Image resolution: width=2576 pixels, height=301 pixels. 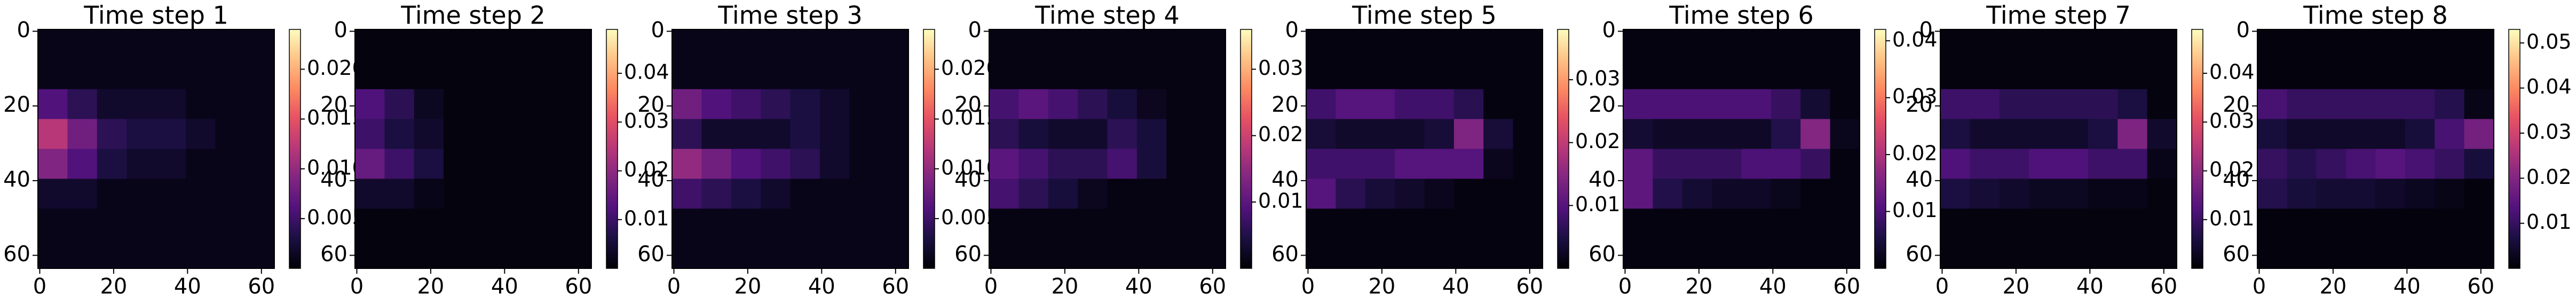 I want to click on panel-title: Time step 4, so click(x=1107, y=15).